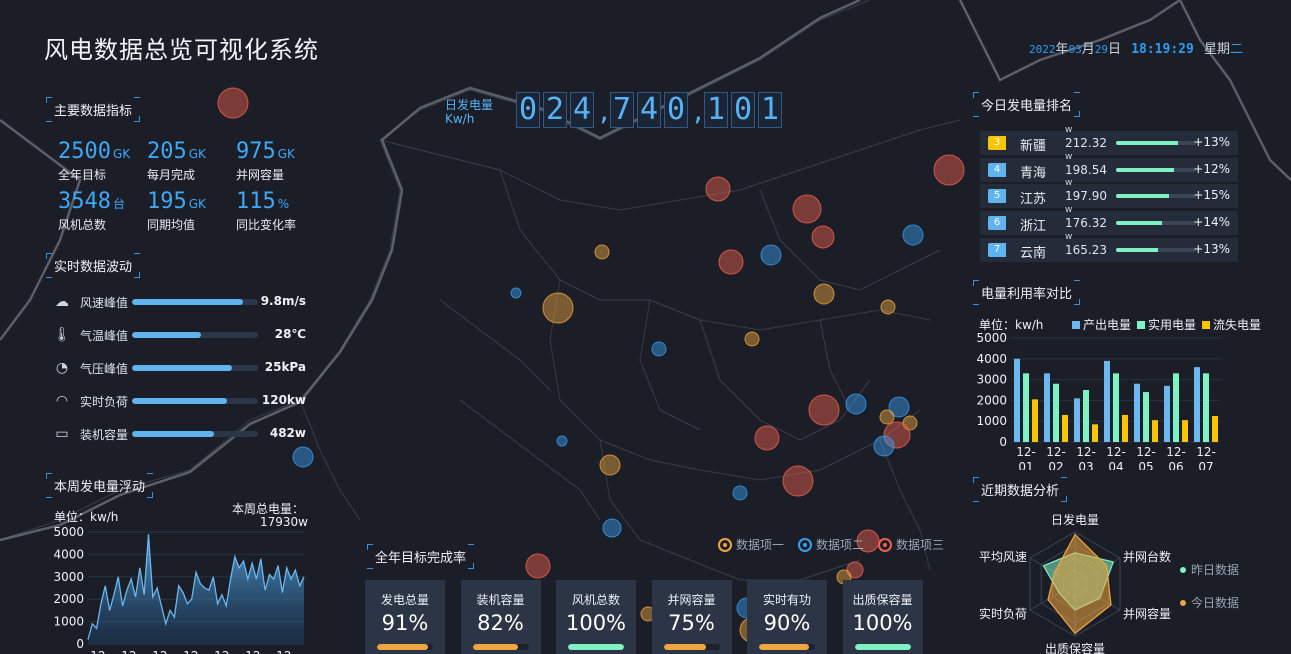  Describe the element at coordinates (1075, 519) in the screenshot. I see `radar-indicator-label: 日发电量` at that location.